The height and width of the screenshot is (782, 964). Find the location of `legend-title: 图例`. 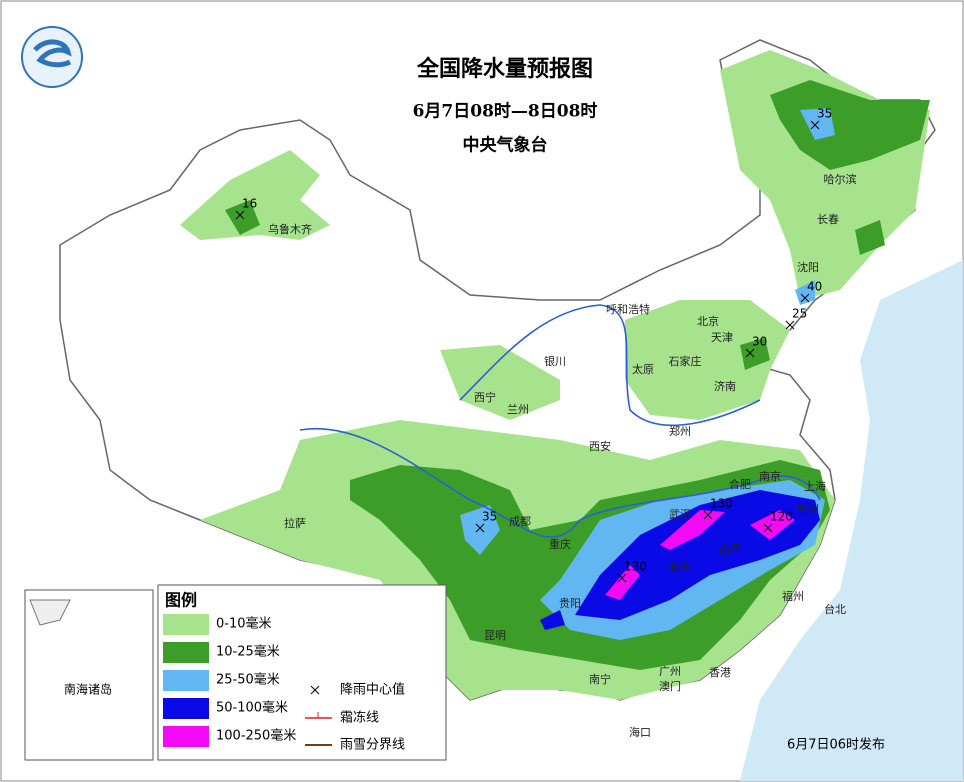

legend-title: 图例 is located at coordinates (181, 600).